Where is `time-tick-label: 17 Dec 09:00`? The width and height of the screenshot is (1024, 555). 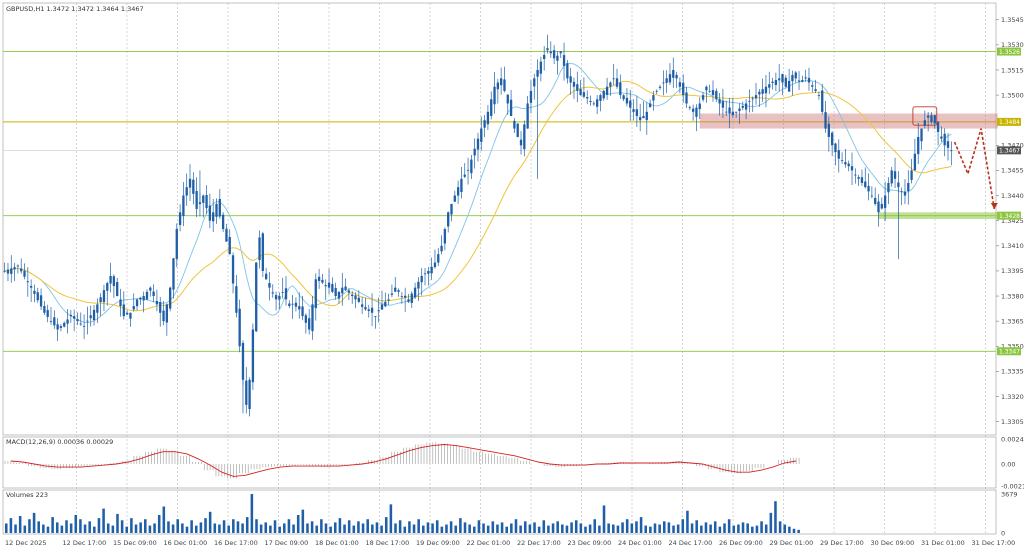 time-tick-label: 17 Dec 09:00 is located at coordinates (287, 543).